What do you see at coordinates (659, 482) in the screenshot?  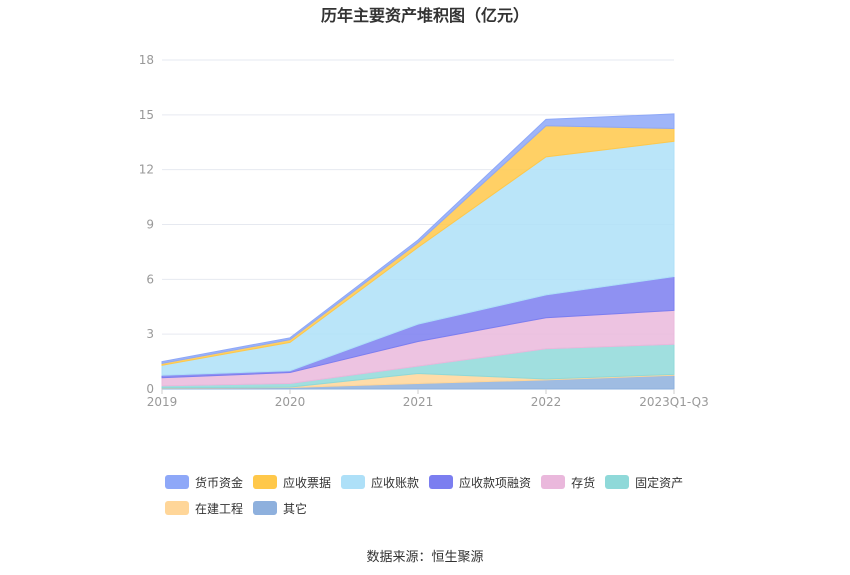 I see `legend-label: 固定资产` at bounding box center [659, 482].